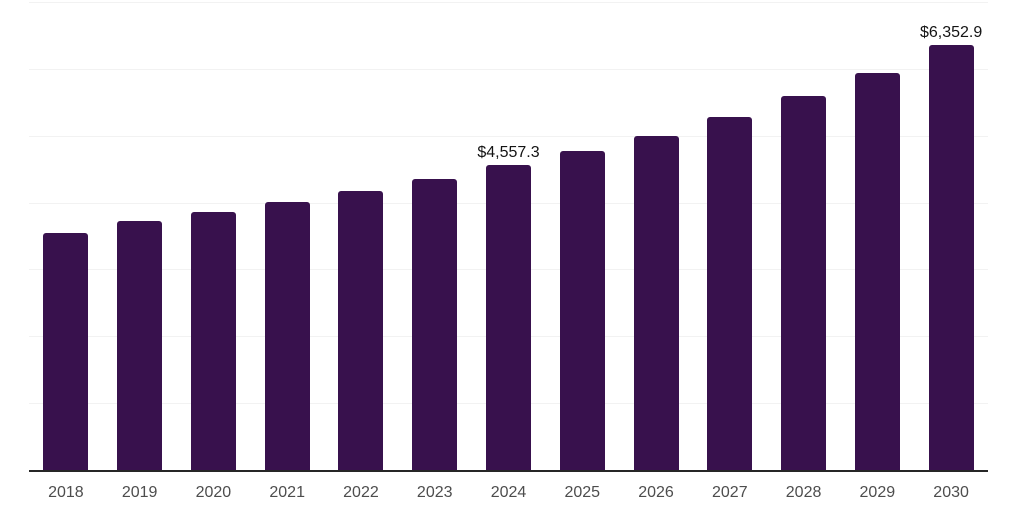 Image resolution: width=1024 pixels, height=512 pixels. Describe the element at coordinates (877, 492) in the screenshot. I see `x-tick-label-2029: 2029` at that location.